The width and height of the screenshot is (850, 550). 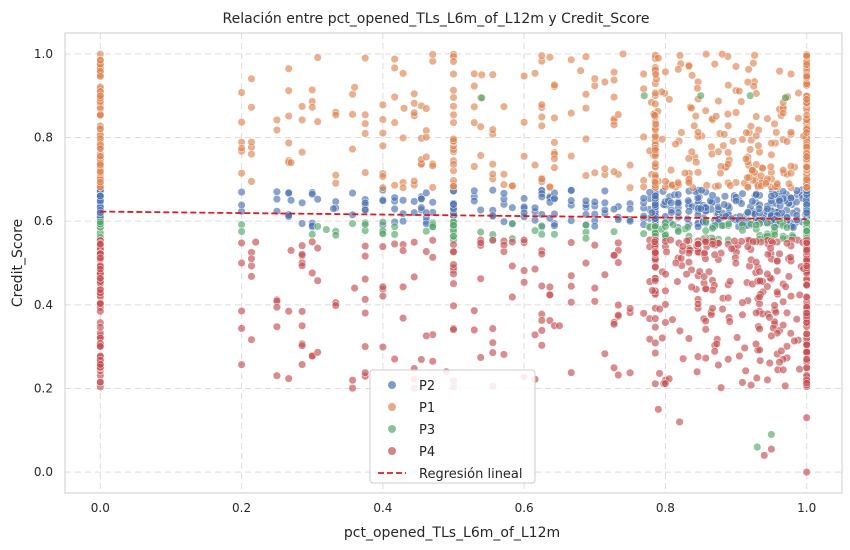 What do you see at coordinates (392, 385) in the screenshot?
I see `legend-marker` at bounding box center [392, 385].